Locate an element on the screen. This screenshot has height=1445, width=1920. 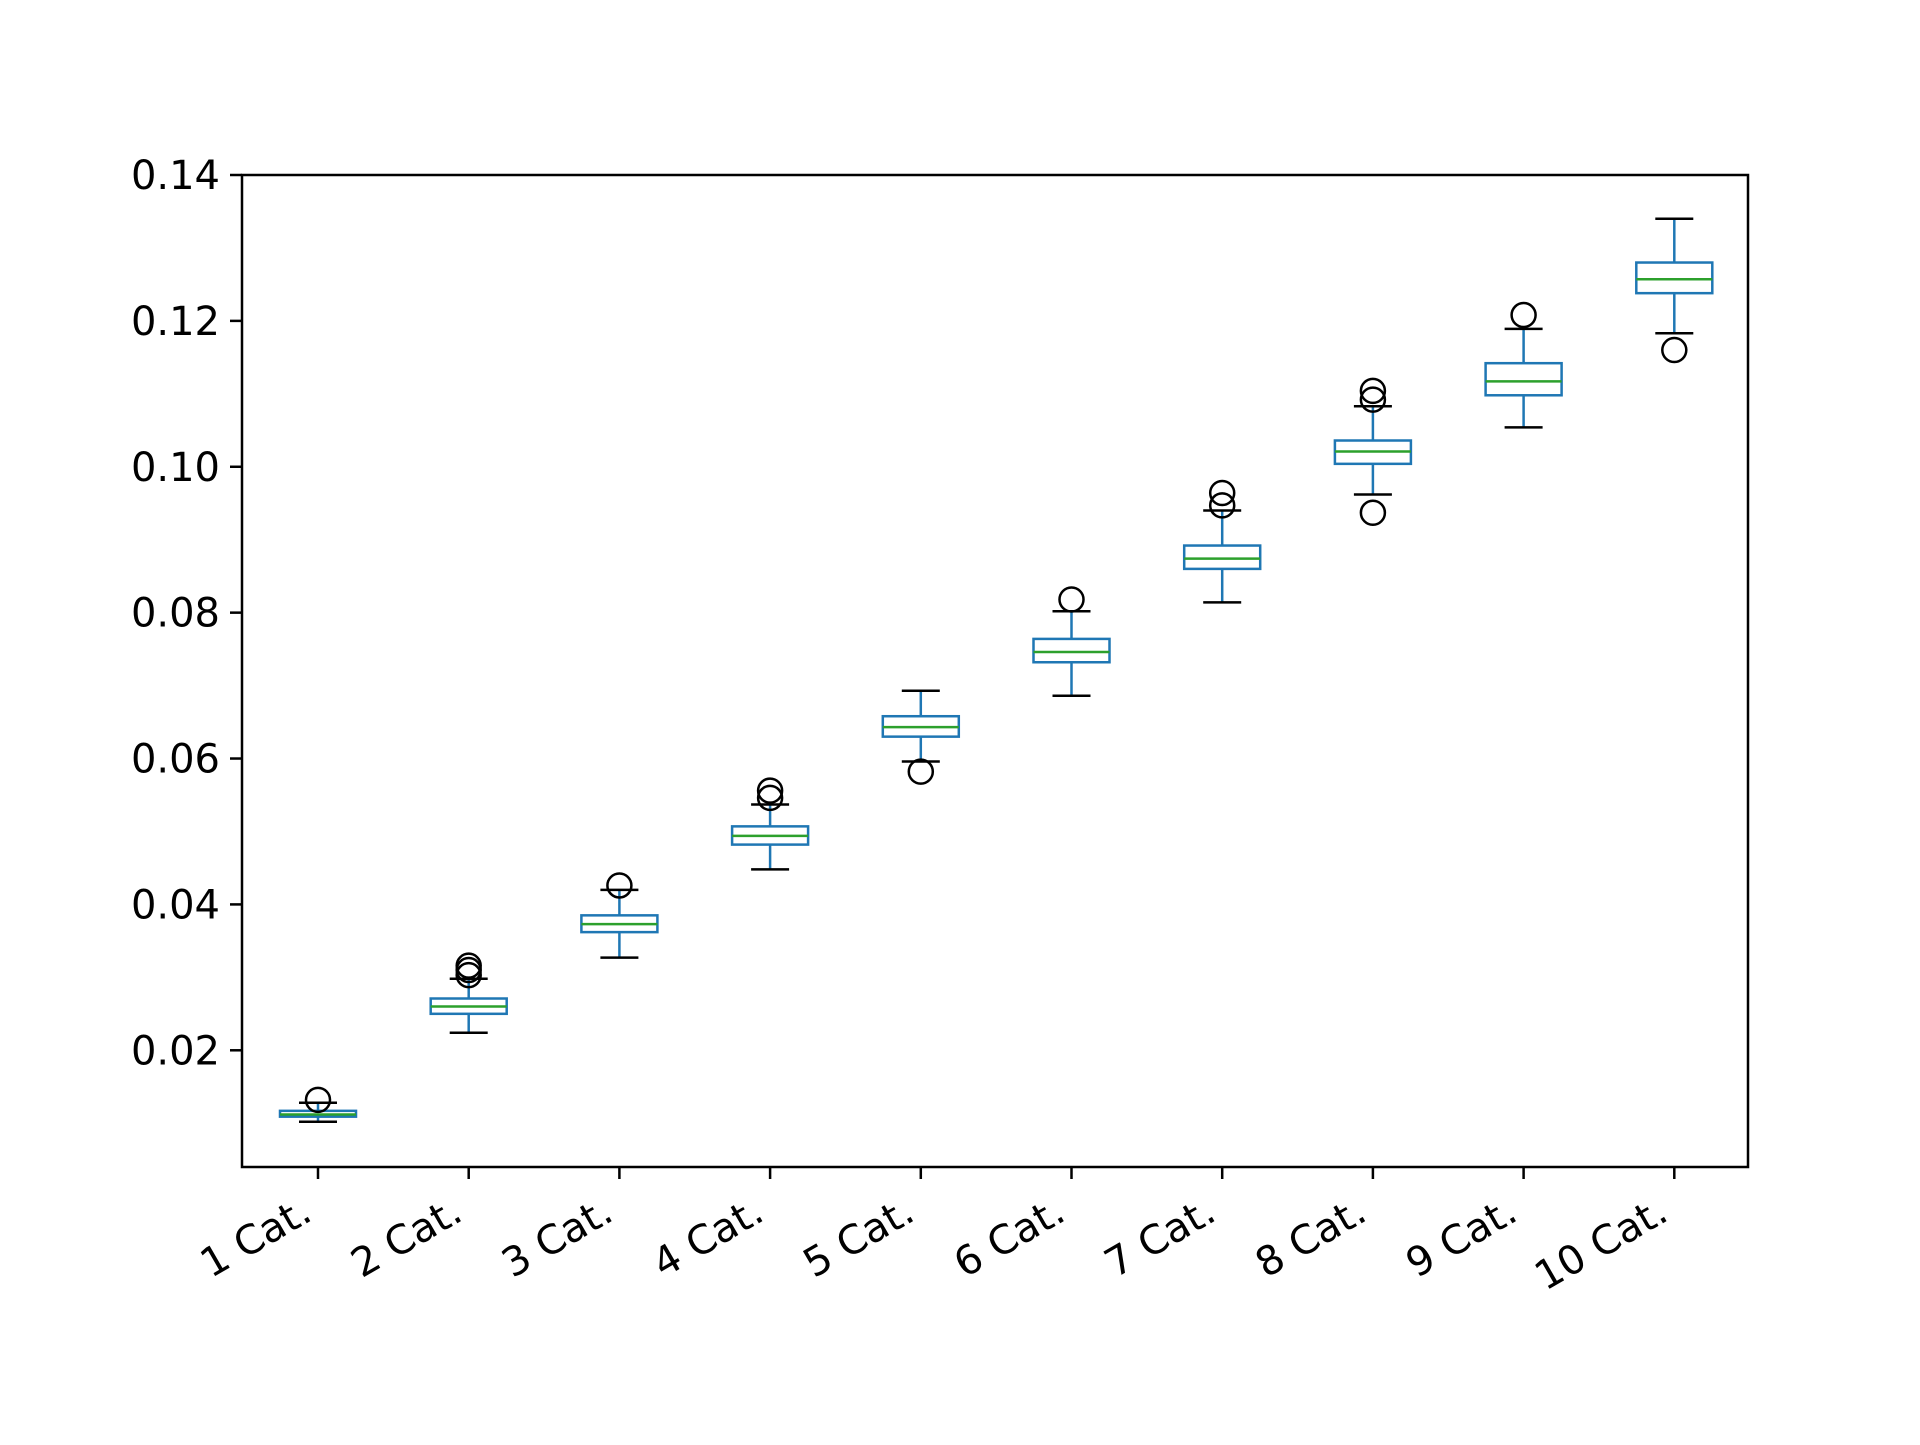
x-tick-label: 5 Cat. is located at coordinates (859, 1237).